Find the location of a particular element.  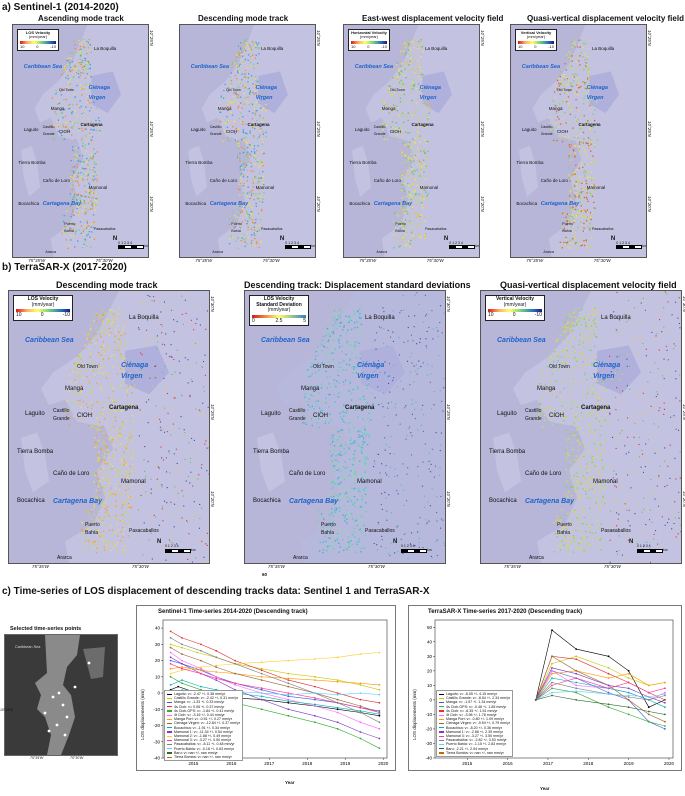

place-cano-de-loro: Caño de Loro is located at coordinates (543, 473).